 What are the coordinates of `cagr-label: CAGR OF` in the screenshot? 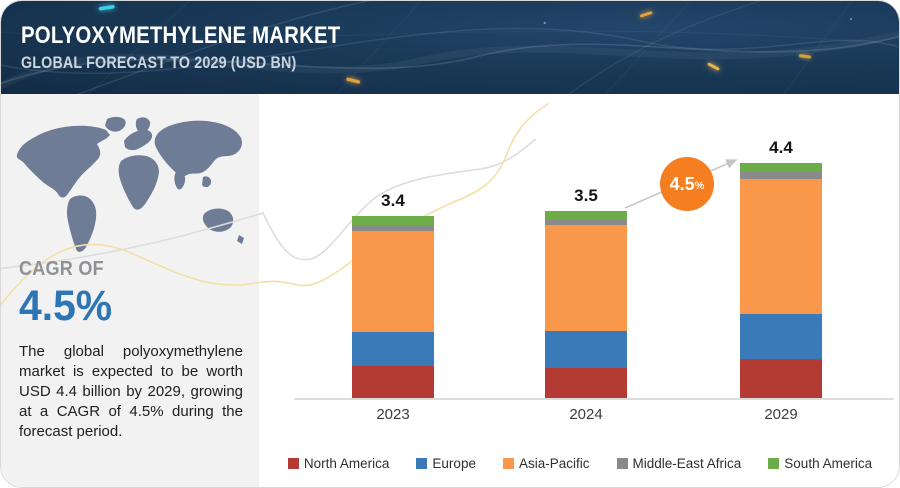 It's located at (61, 269).